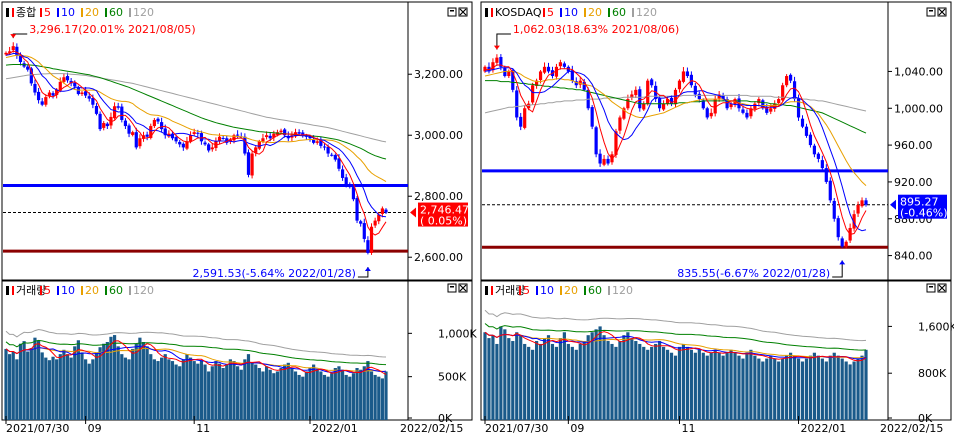 This screenshot has height=438, width=954. Describe the element at coordinates (68, 12) in the screenshot. I see `panel0-legend-label-2: 10` at that location.